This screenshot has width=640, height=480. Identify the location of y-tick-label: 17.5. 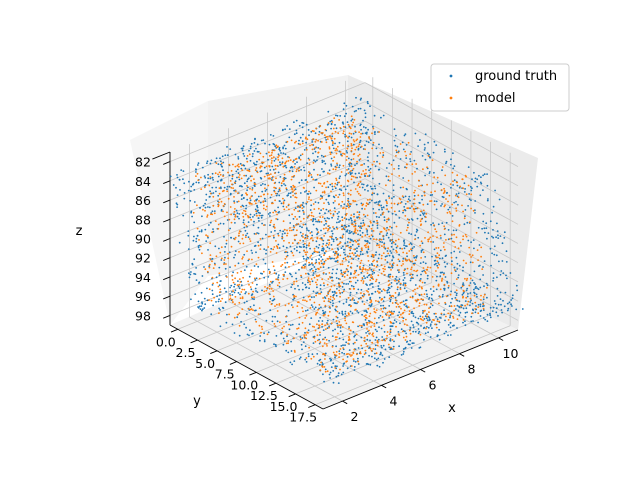
(303, 417).